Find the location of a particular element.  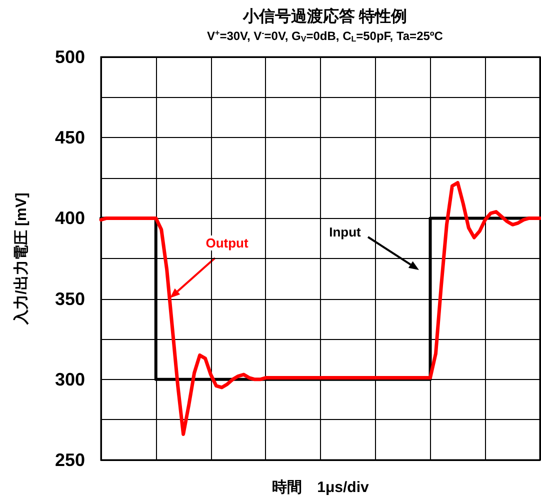

y-tick-label: 350 is located at coordinates (69, 298).